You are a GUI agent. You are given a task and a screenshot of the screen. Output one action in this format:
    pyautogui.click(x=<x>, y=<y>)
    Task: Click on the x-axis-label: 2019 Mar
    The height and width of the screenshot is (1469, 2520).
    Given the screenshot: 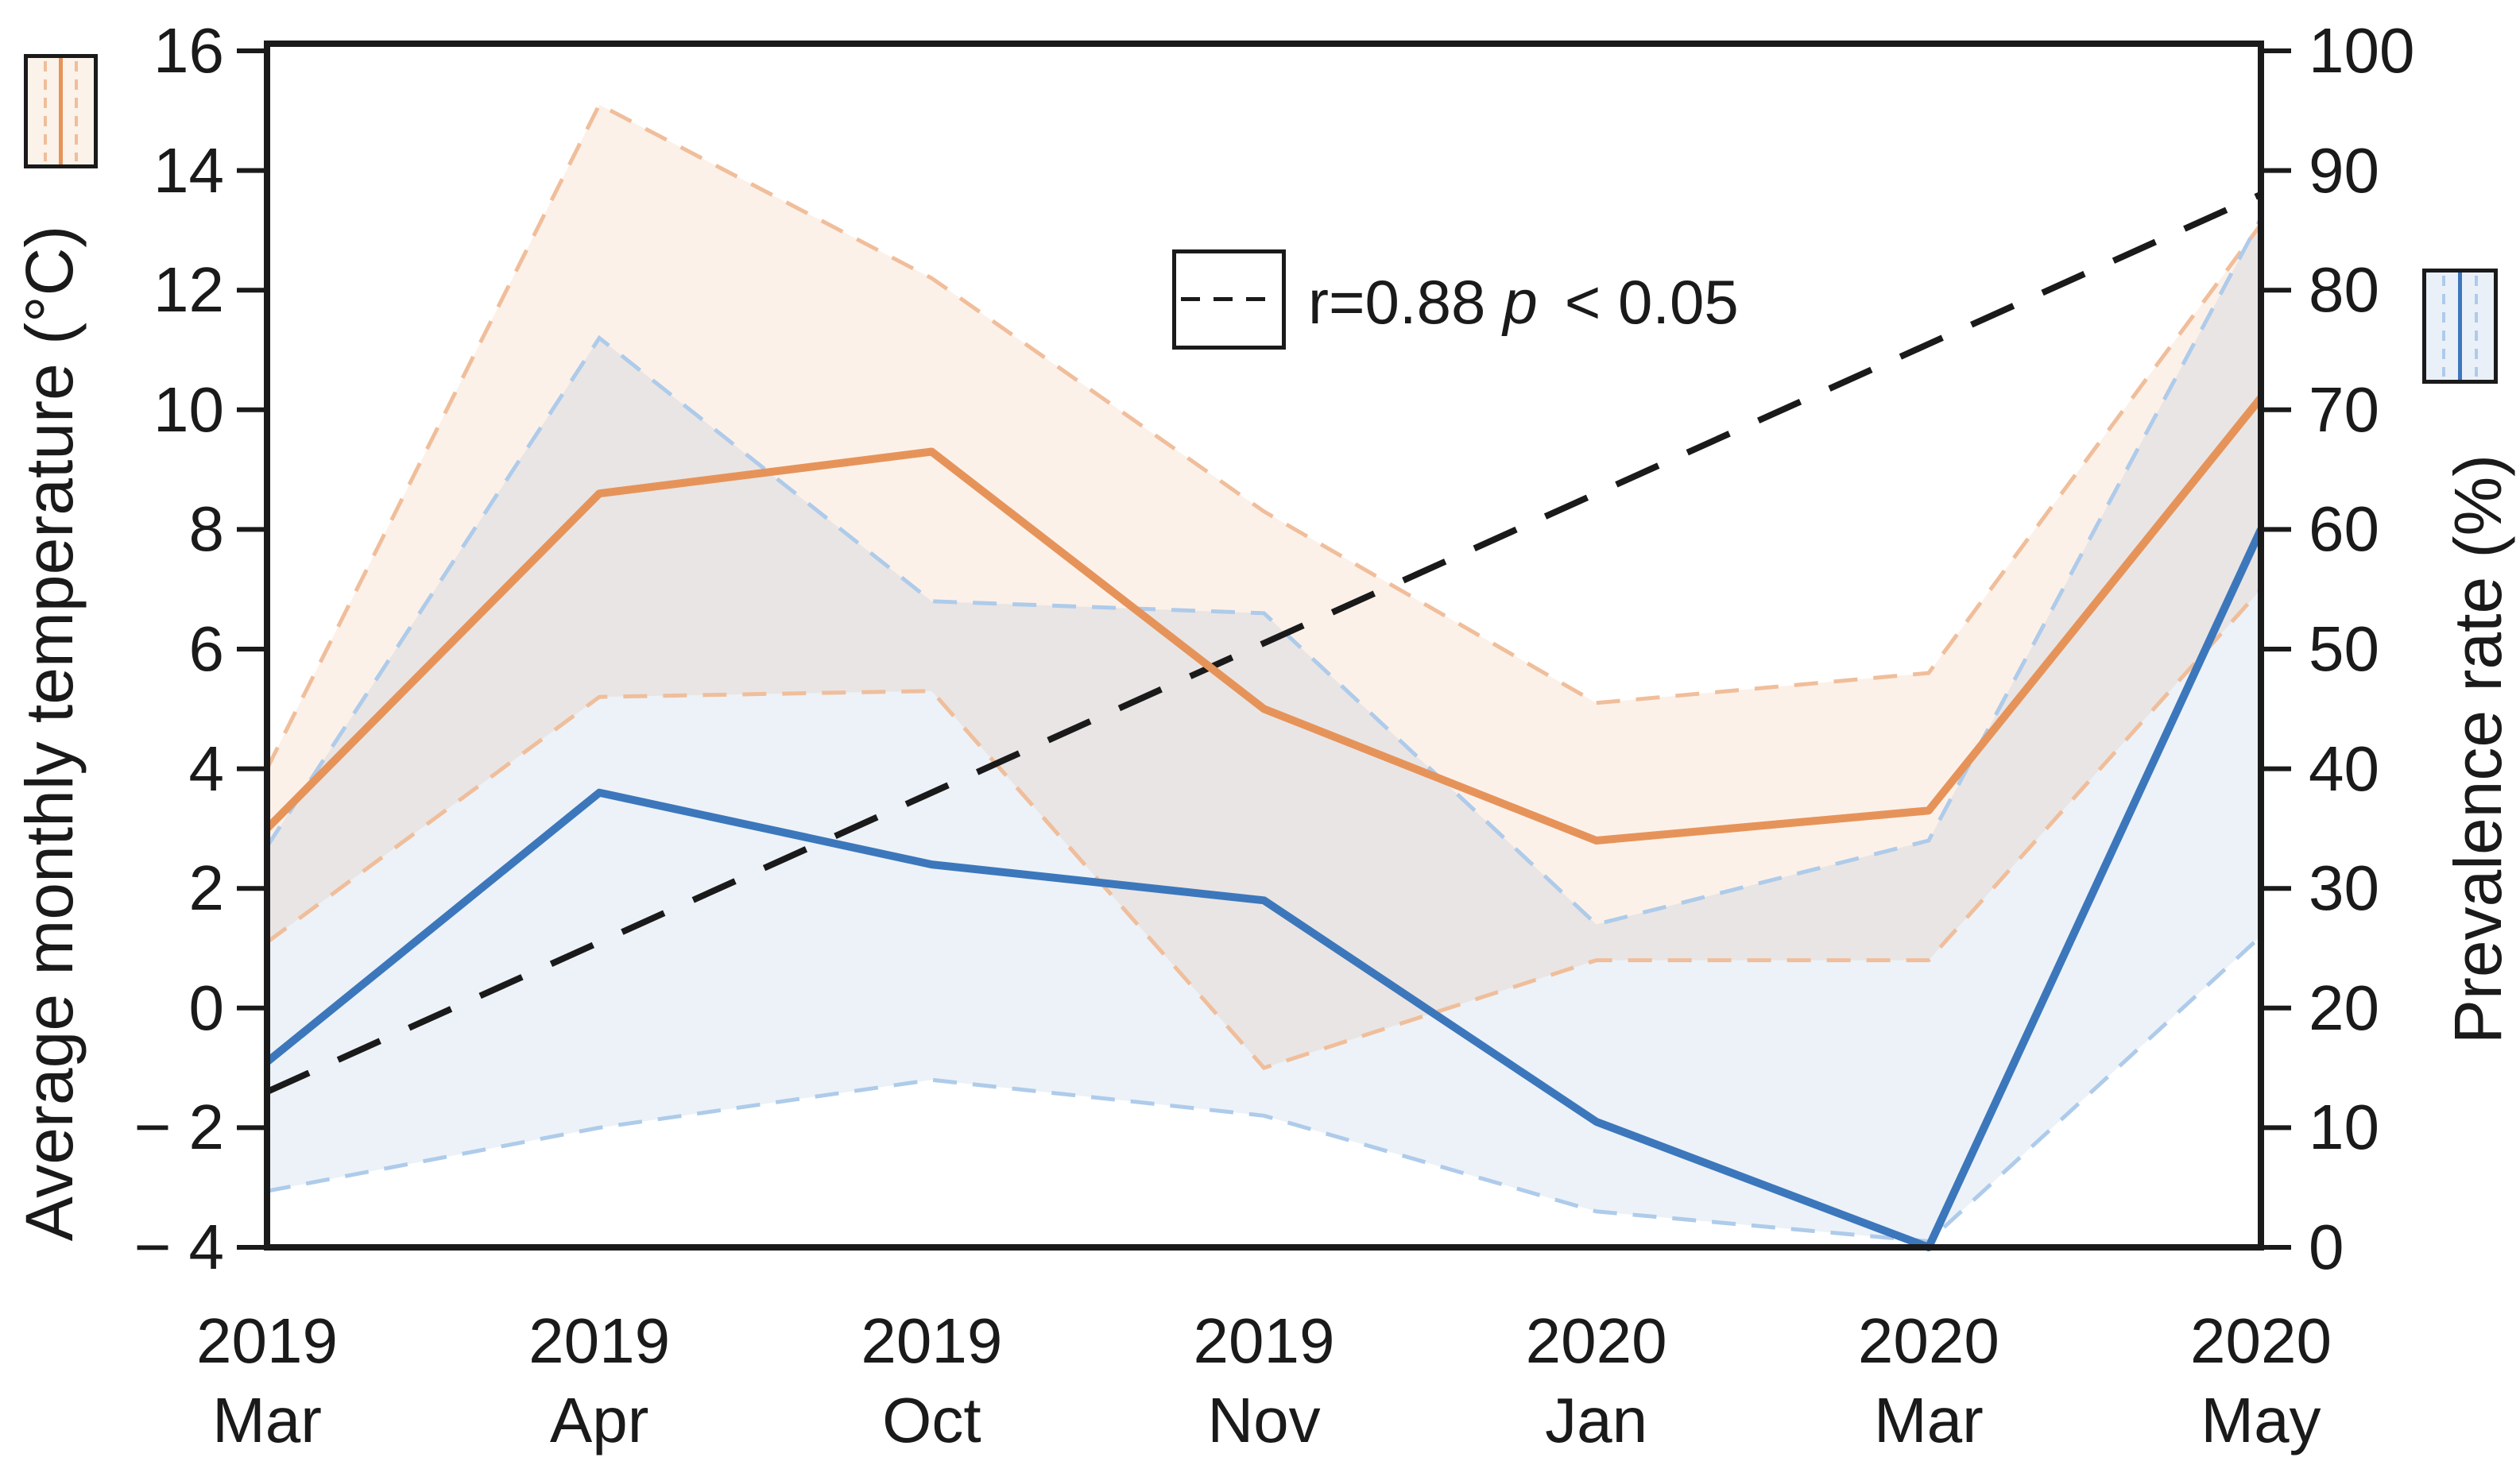 What is the action you would take?
    pyautogui.click(x=267, y=1380)
    